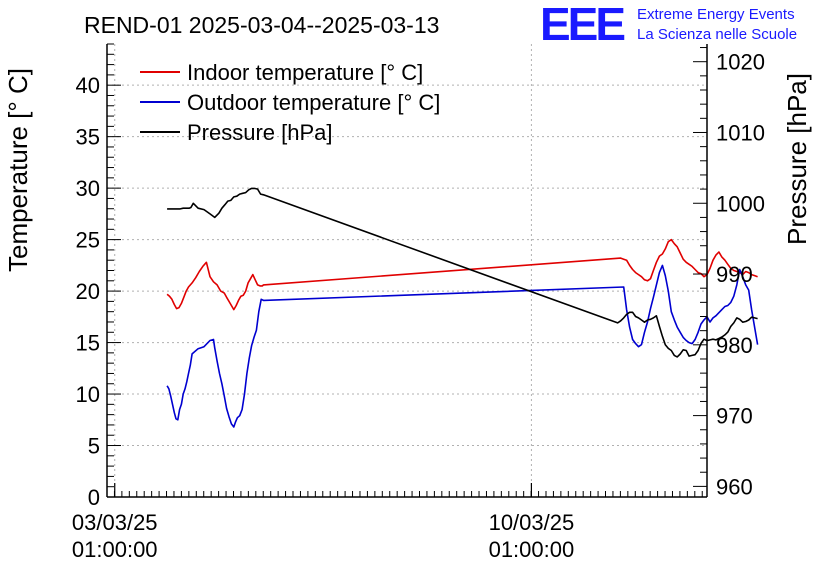 The height and width of the screenshot is (572, 836). Describe the element at coordinates (305, 72) in the screenshot. I see `legend-label-indoor: Indoor temperature [° C]` at that location.